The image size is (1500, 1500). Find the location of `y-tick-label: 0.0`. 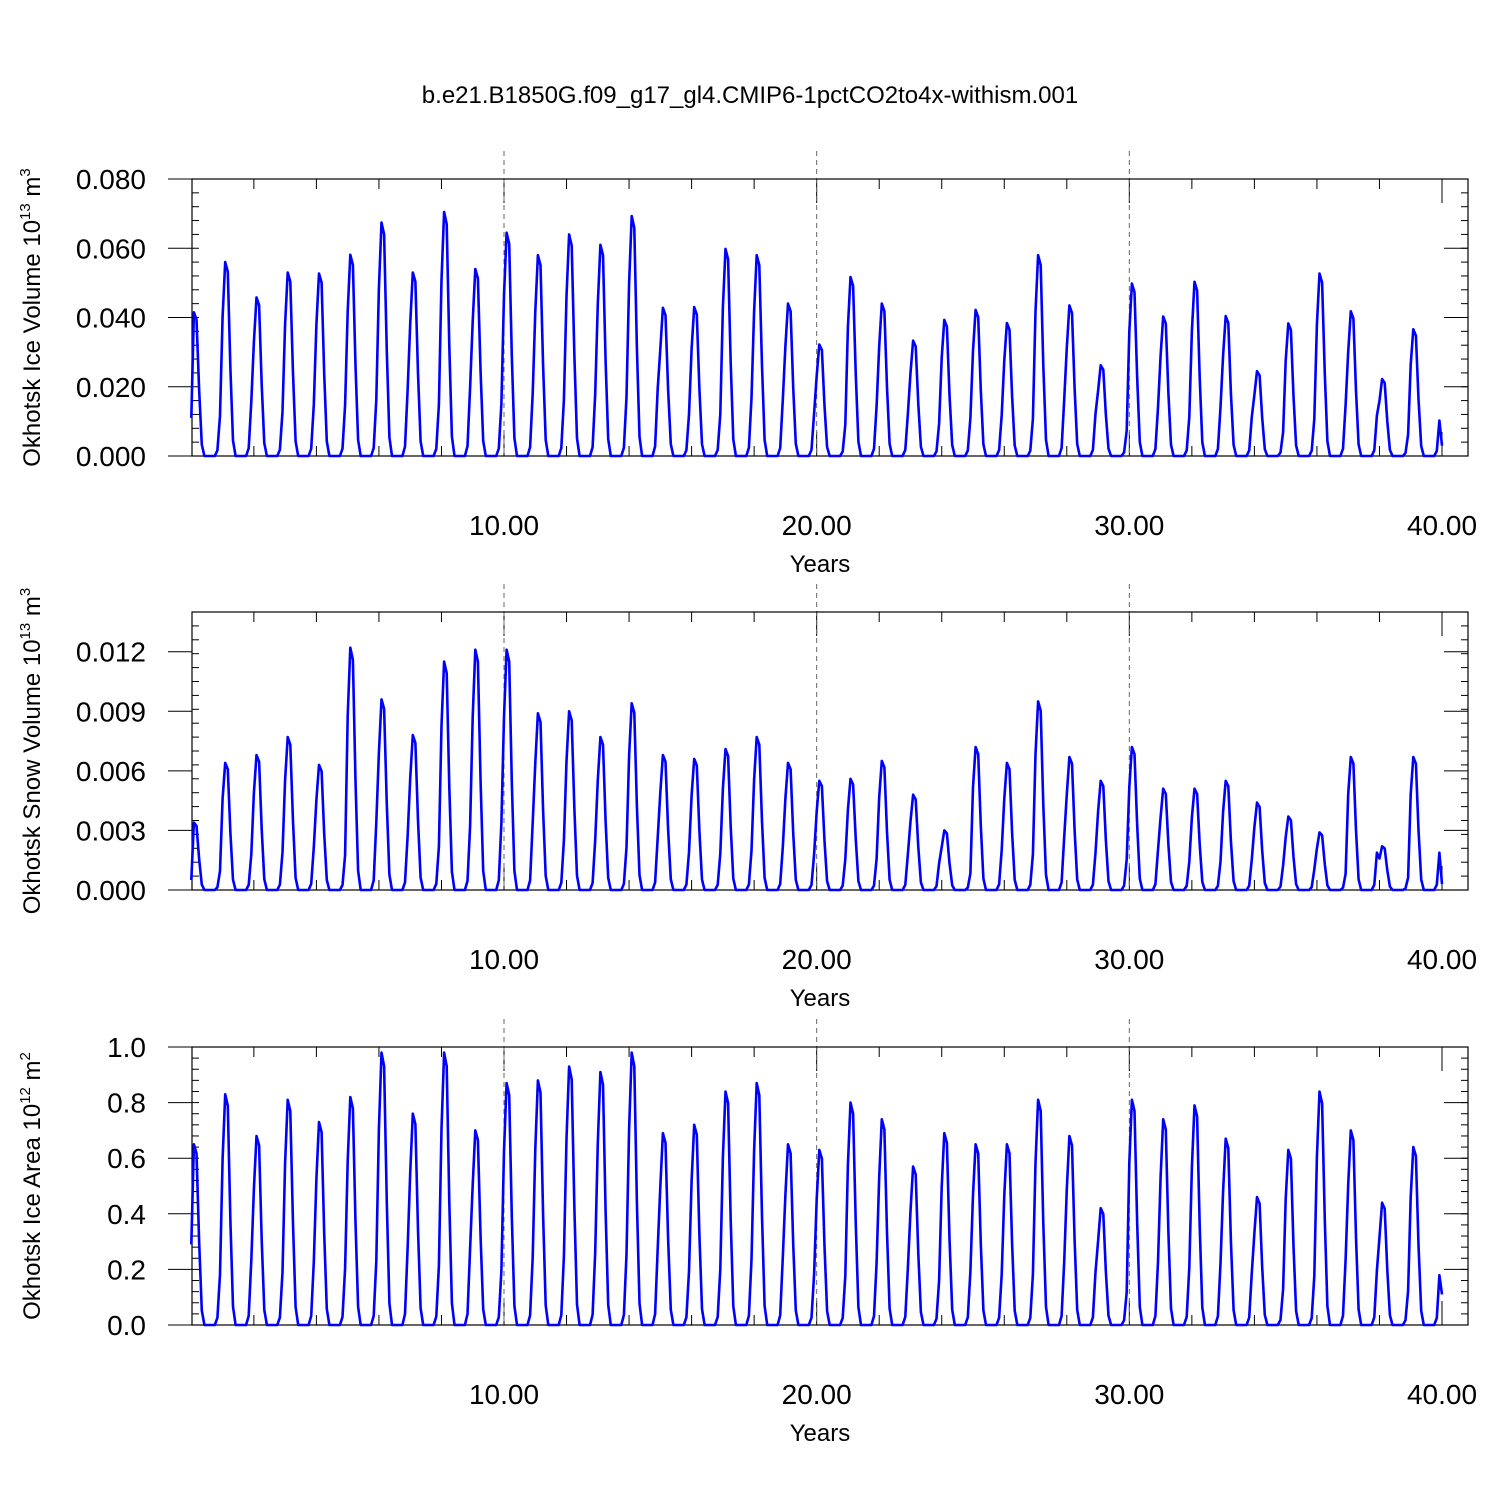

y-tick-label: 0.0 is located at coordinates (126, 1325).